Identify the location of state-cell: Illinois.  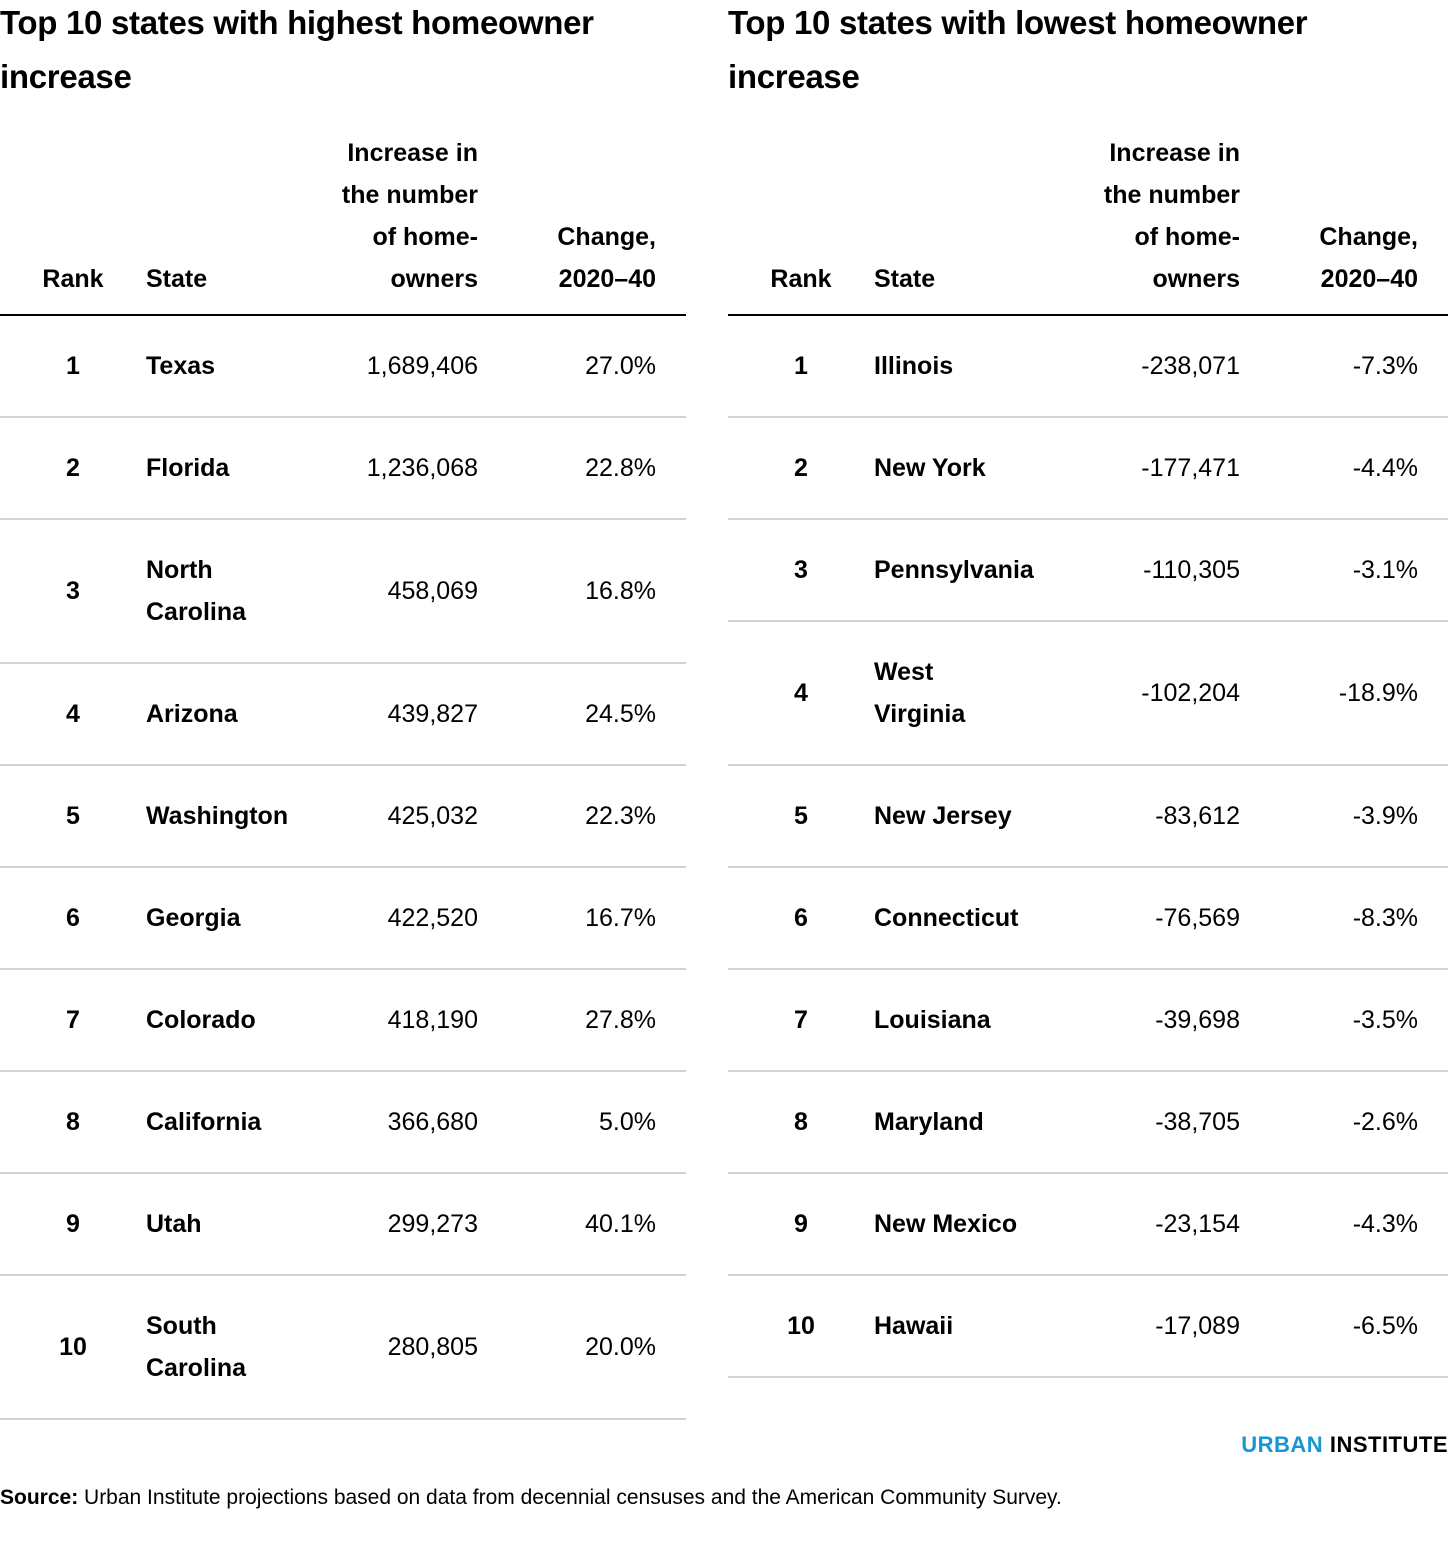
(980, 366).